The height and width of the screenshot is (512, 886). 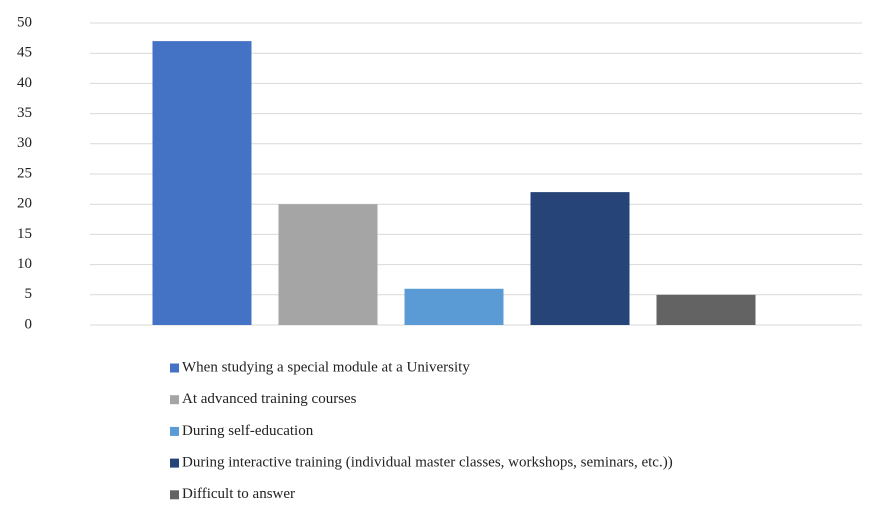 I want to click on y-tick-label: 0, so click(x=29, y=324).